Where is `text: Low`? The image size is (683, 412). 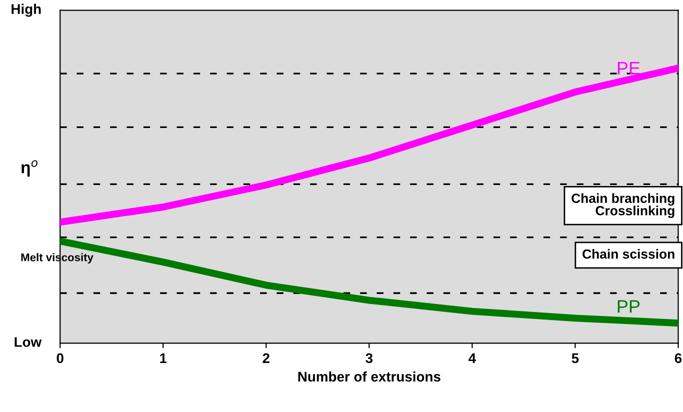 text: Low is located at coordinates (28, 342).